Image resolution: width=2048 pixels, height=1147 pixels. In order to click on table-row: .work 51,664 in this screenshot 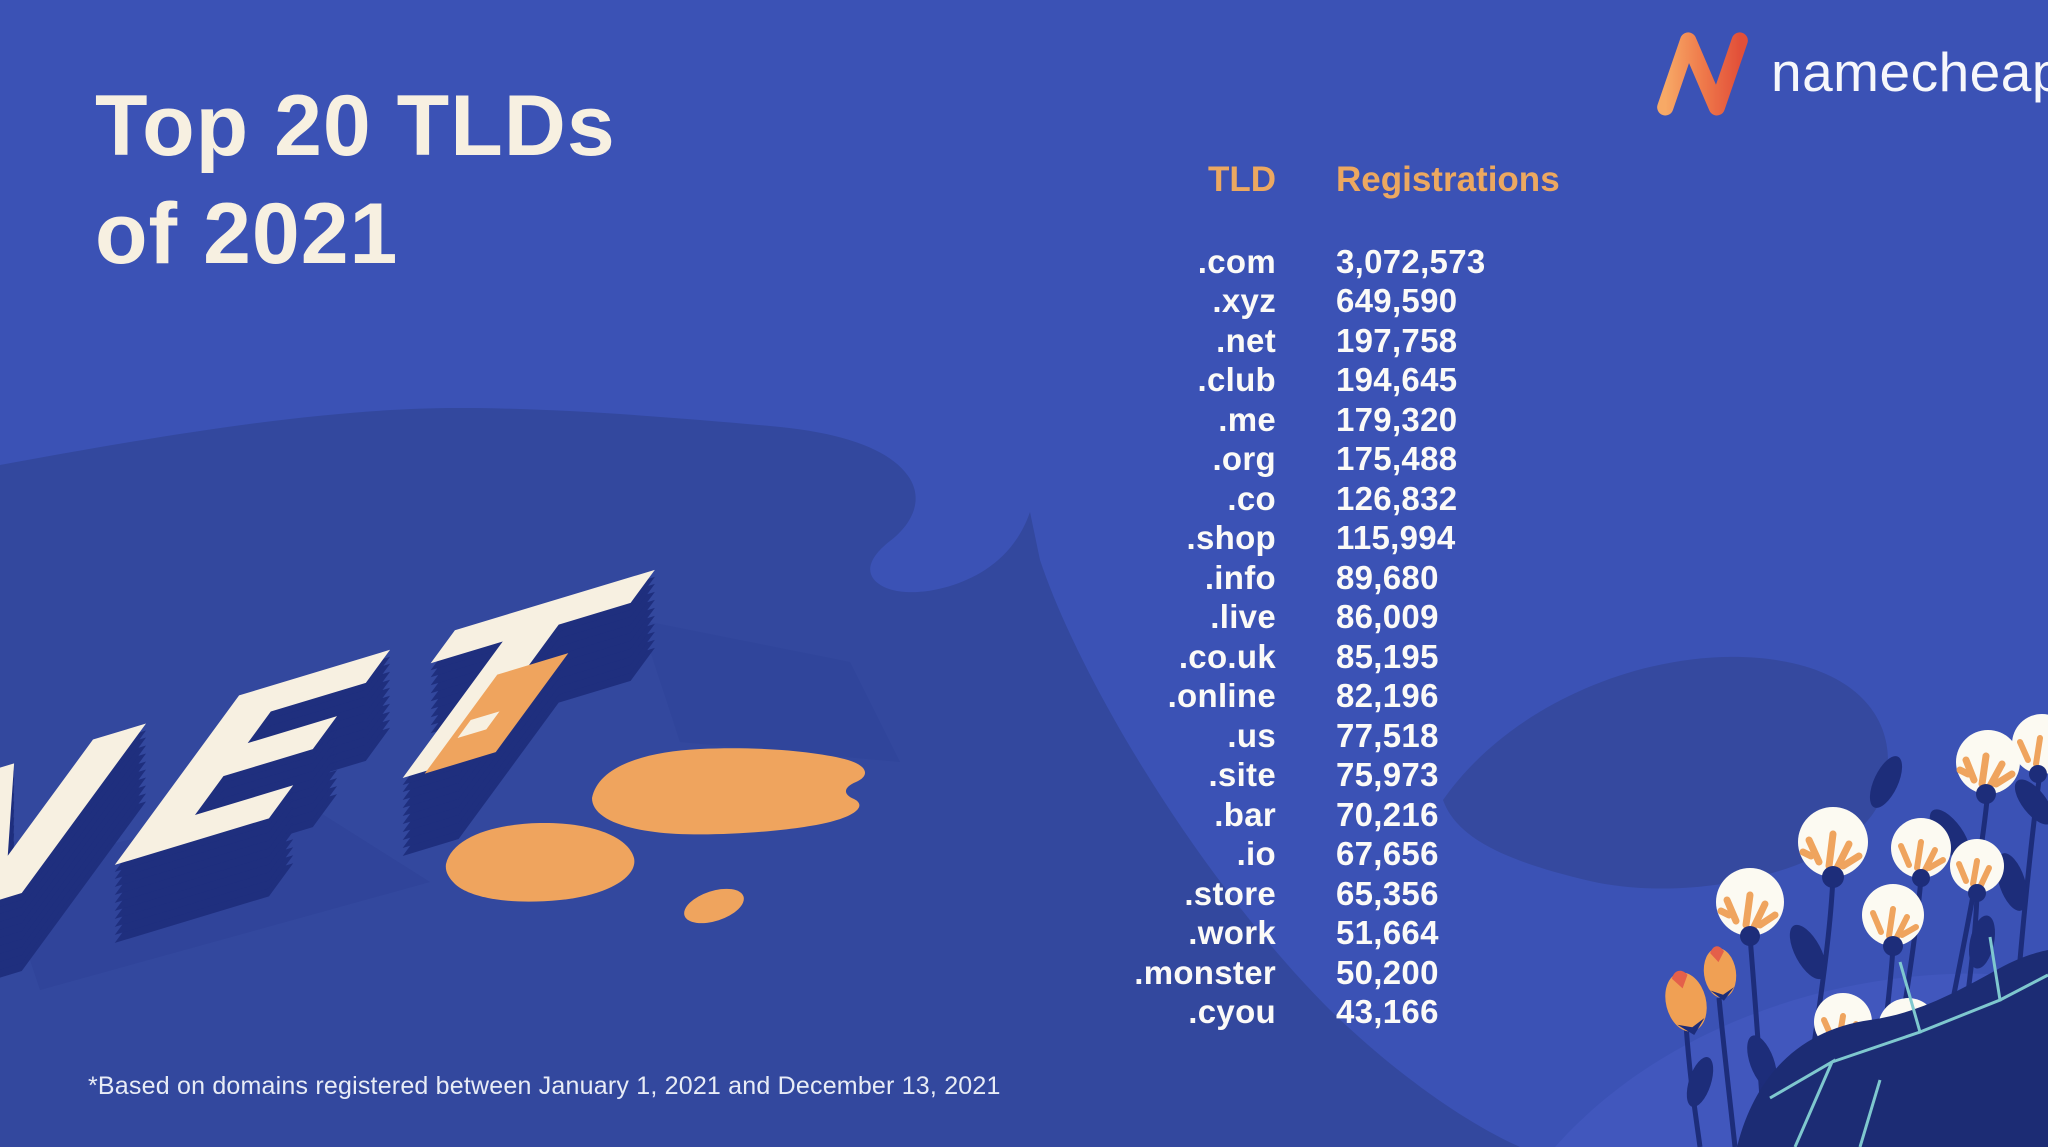, I will do `click(1360, 934)`.